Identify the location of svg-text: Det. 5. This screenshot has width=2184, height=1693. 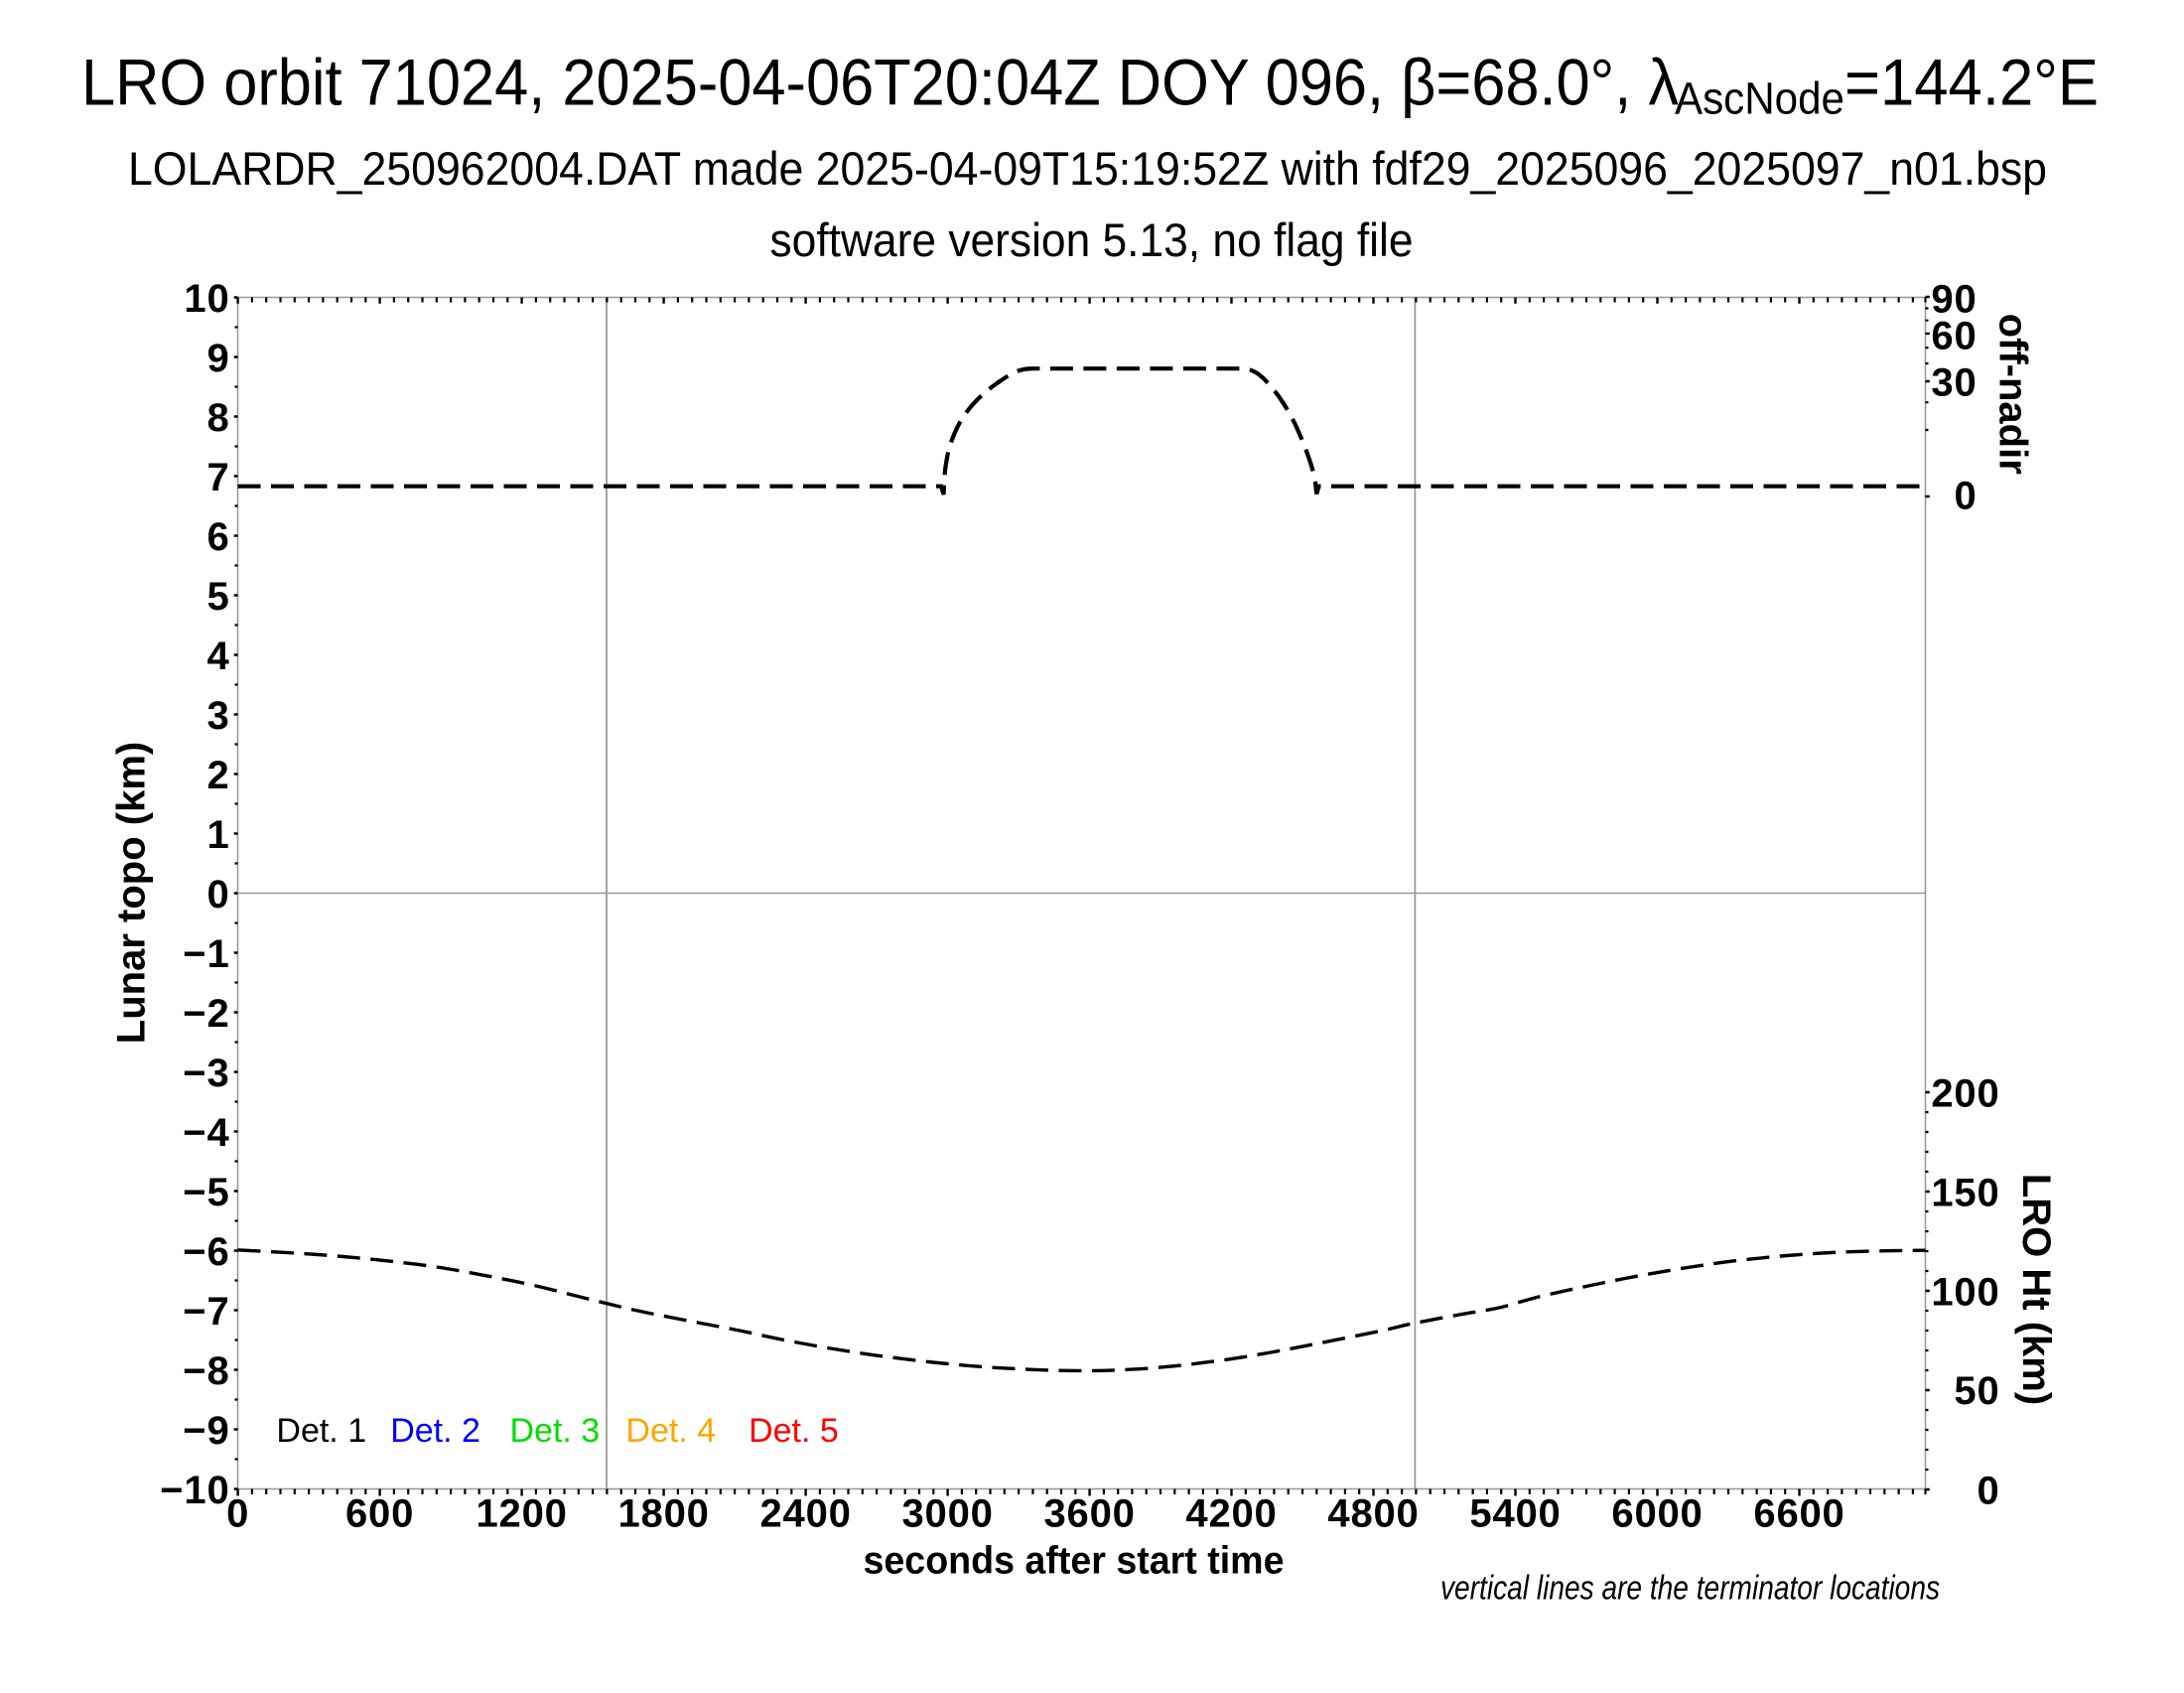
(794, 1431).